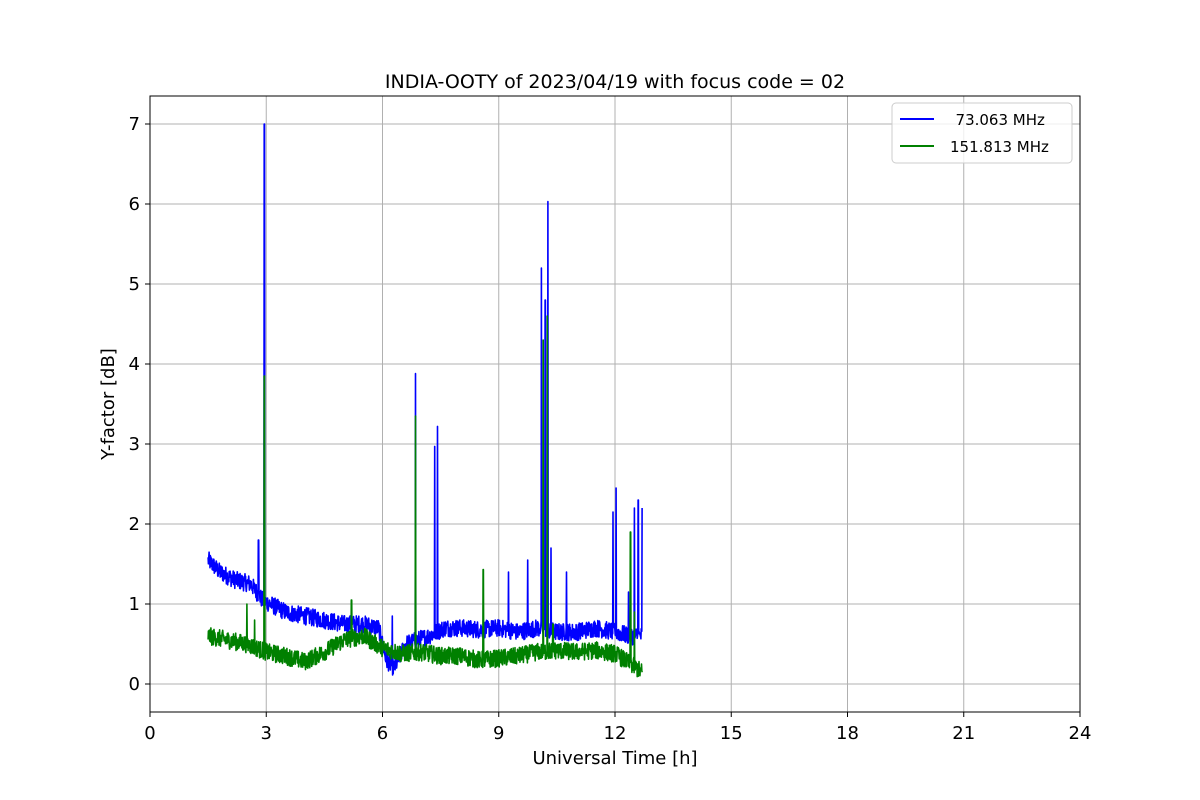 Image resolution: width=1200 pixels, height=800 pixels. What do you see at coordinates (731, 733) in the screenshot?
I see `x-tick-label: 15` at bounding box center [731, 733].